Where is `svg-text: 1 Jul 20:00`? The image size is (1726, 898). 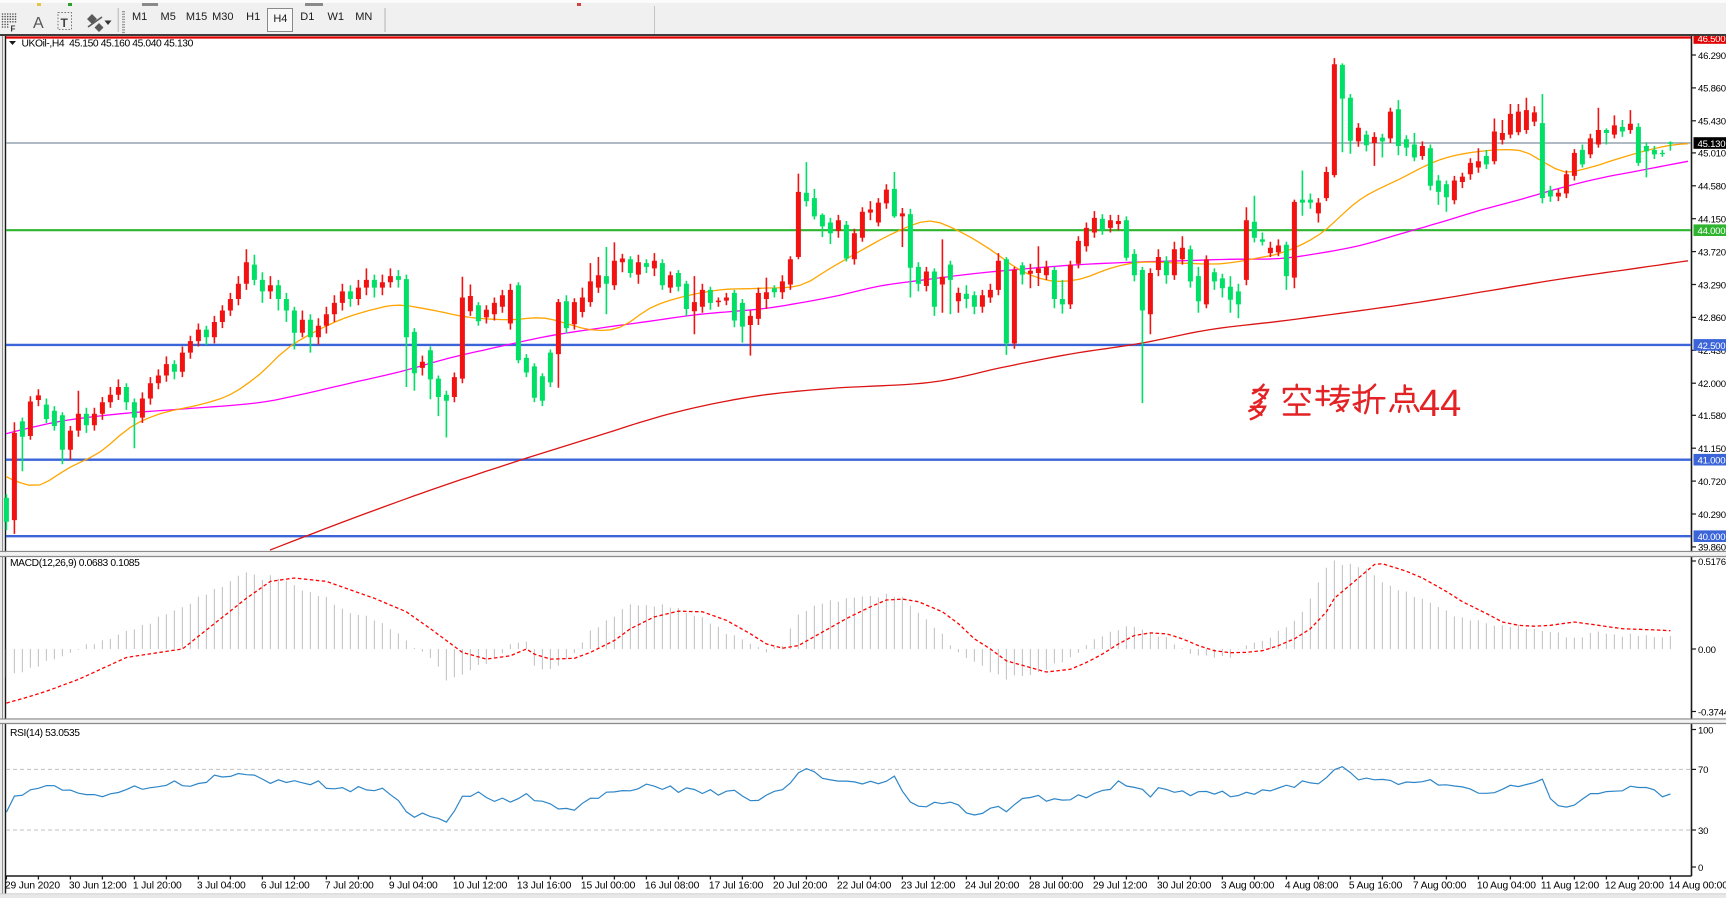
svg-text: 1 Jul 20:00 is located at coordinates (157, 886).